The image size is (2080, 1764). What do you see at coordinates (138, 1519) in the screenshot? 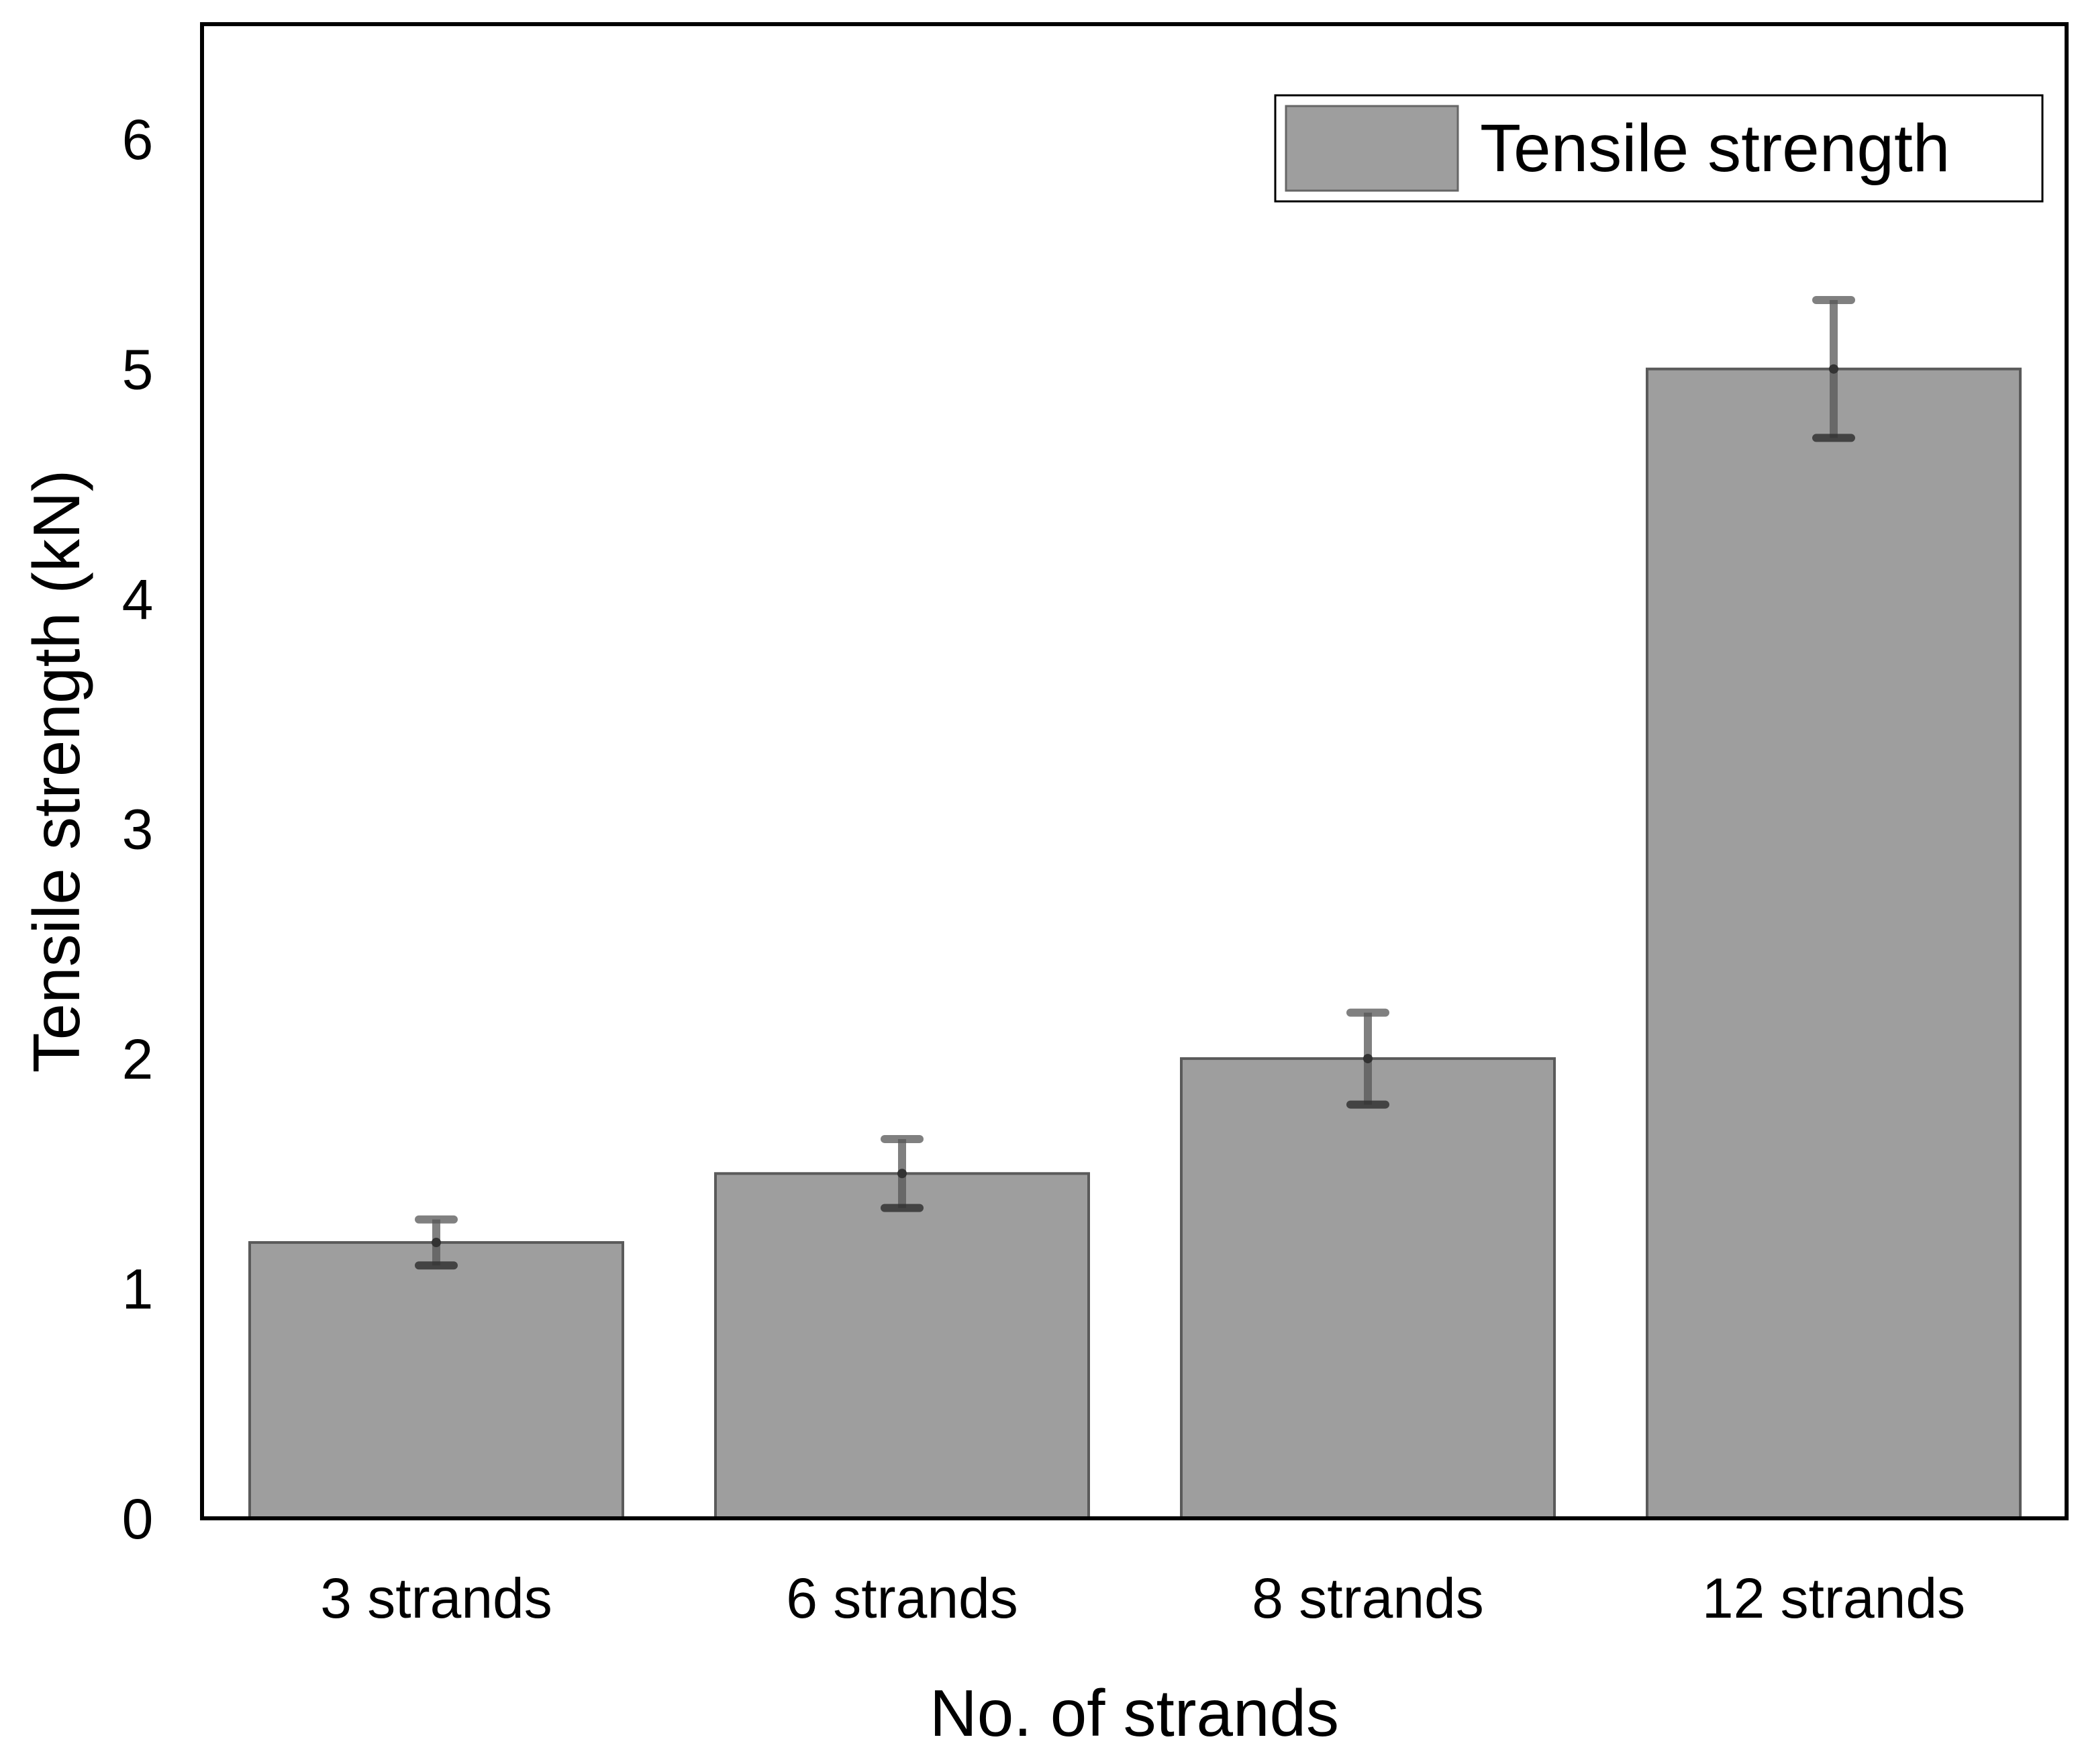
I see `y-tick-label: 0` at bounding box center [138, 1519].